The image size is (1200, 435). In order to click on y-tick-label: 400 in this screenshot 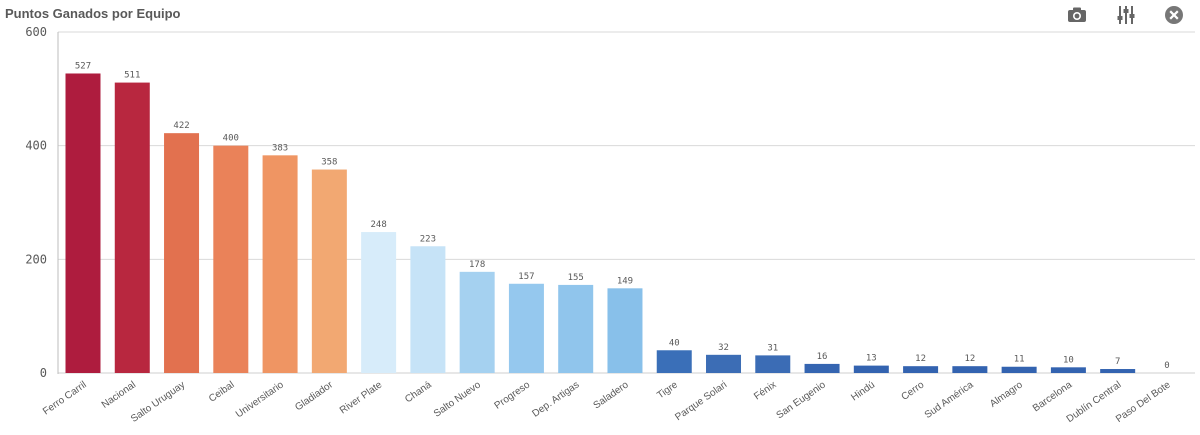, I will do `click(36, 146)`.